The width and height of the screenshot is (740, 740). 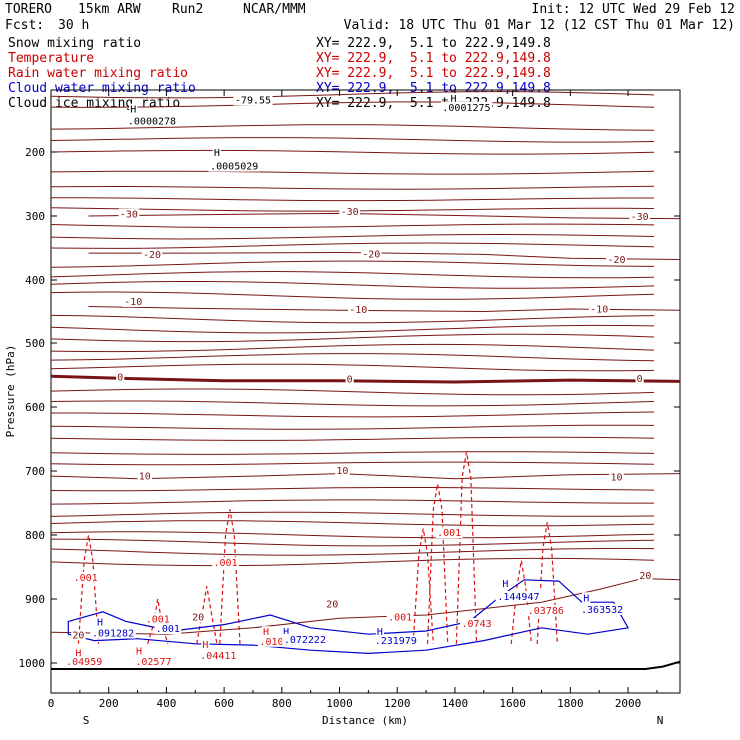 What do you see at coordinates (25, 25) in the screenshot?
I see `header-fcst-label: Fcst:` at bounding box center [25, 25].